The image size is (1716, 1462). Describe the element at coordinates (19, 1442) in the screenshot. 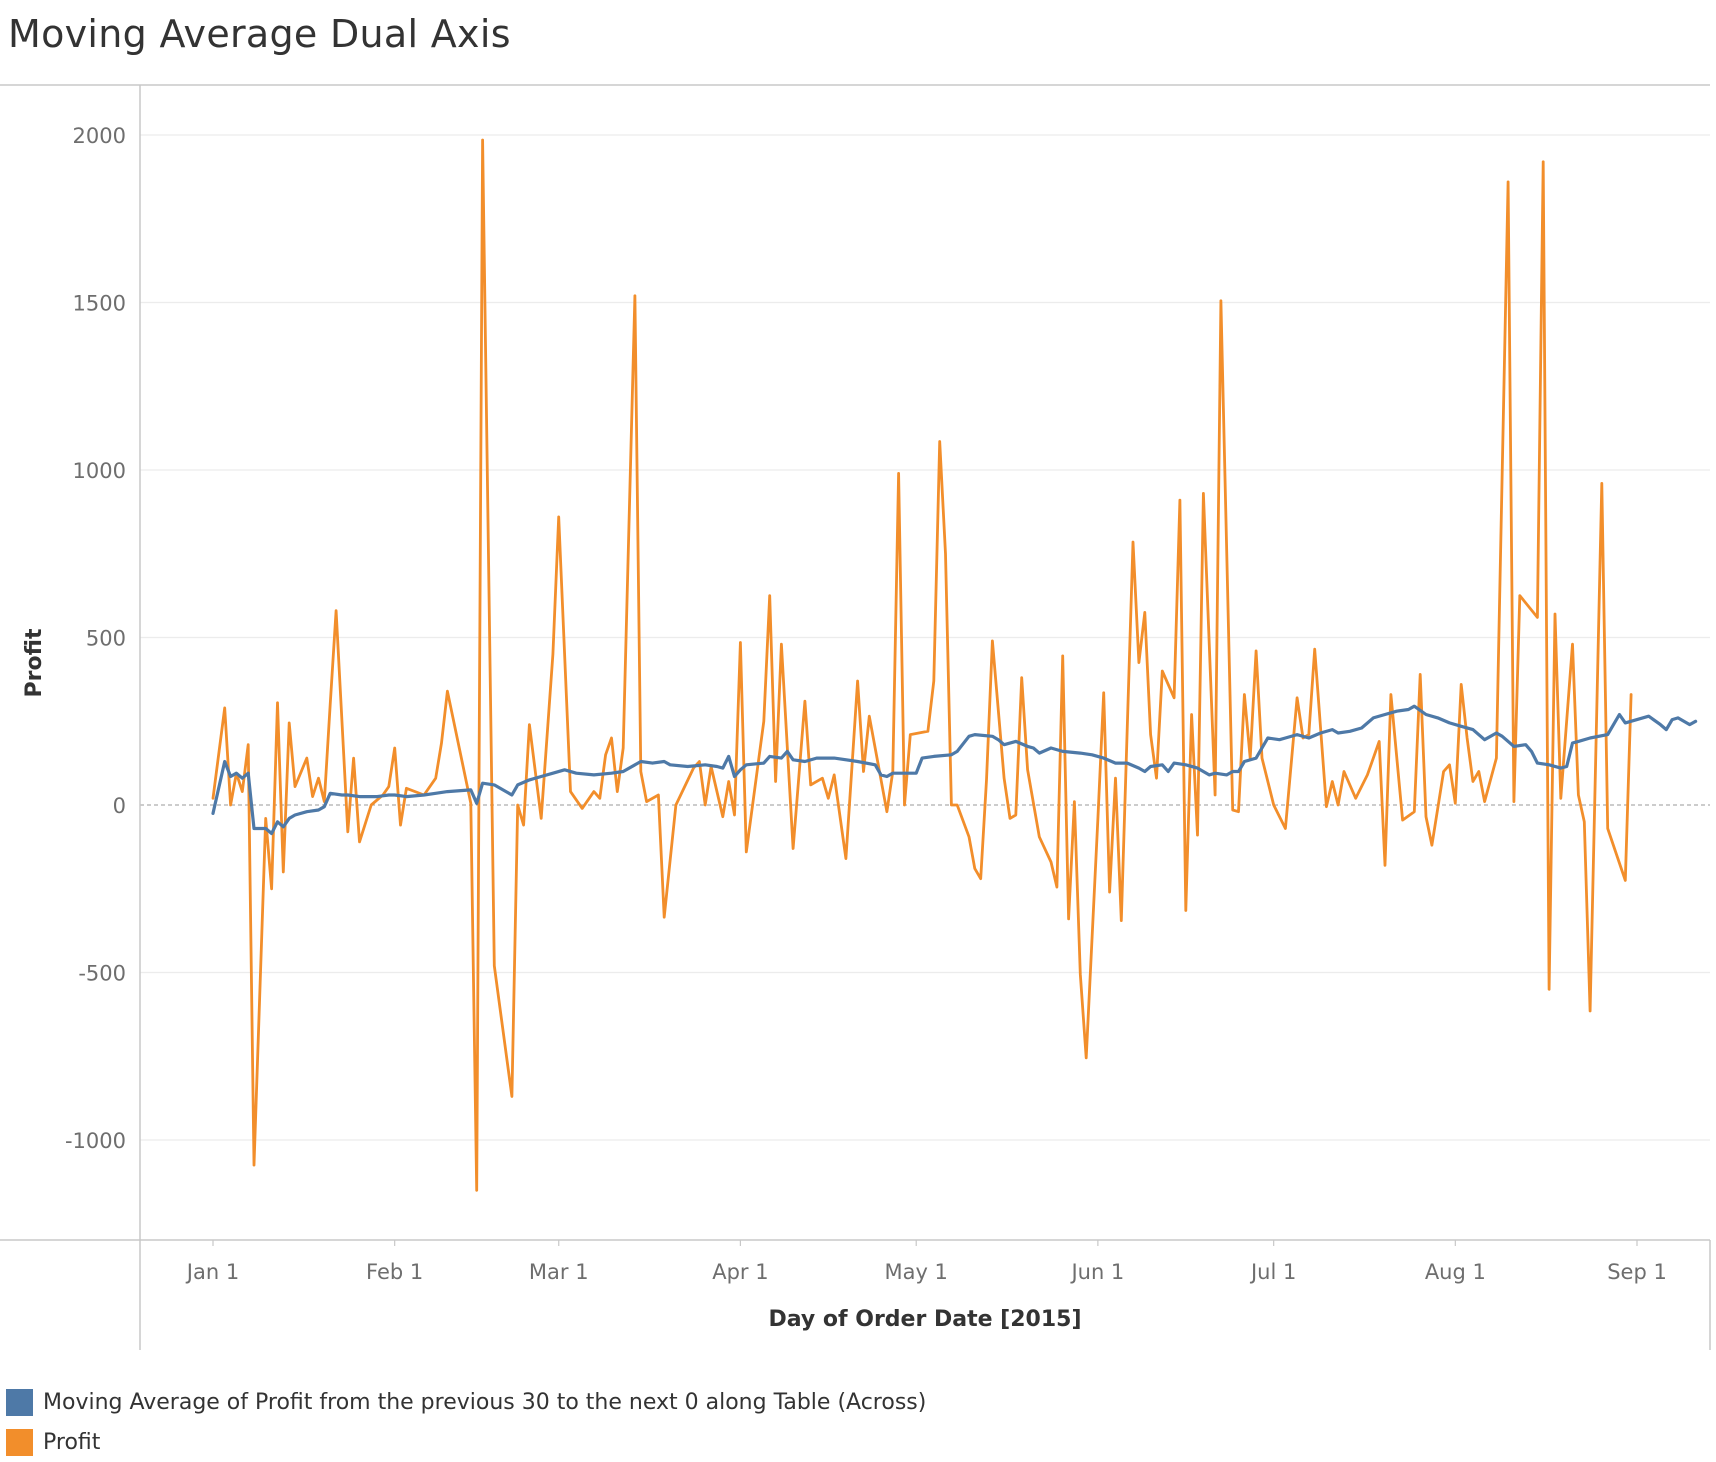

I see `legend-swatch-profit` at that location.